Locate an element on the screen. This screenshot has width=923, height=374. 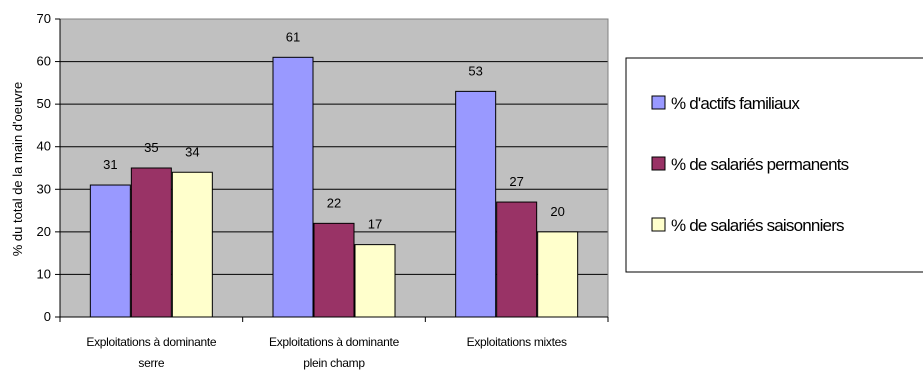
legend-label: % de salariés saisonniers is located at coordinates (757, 225).